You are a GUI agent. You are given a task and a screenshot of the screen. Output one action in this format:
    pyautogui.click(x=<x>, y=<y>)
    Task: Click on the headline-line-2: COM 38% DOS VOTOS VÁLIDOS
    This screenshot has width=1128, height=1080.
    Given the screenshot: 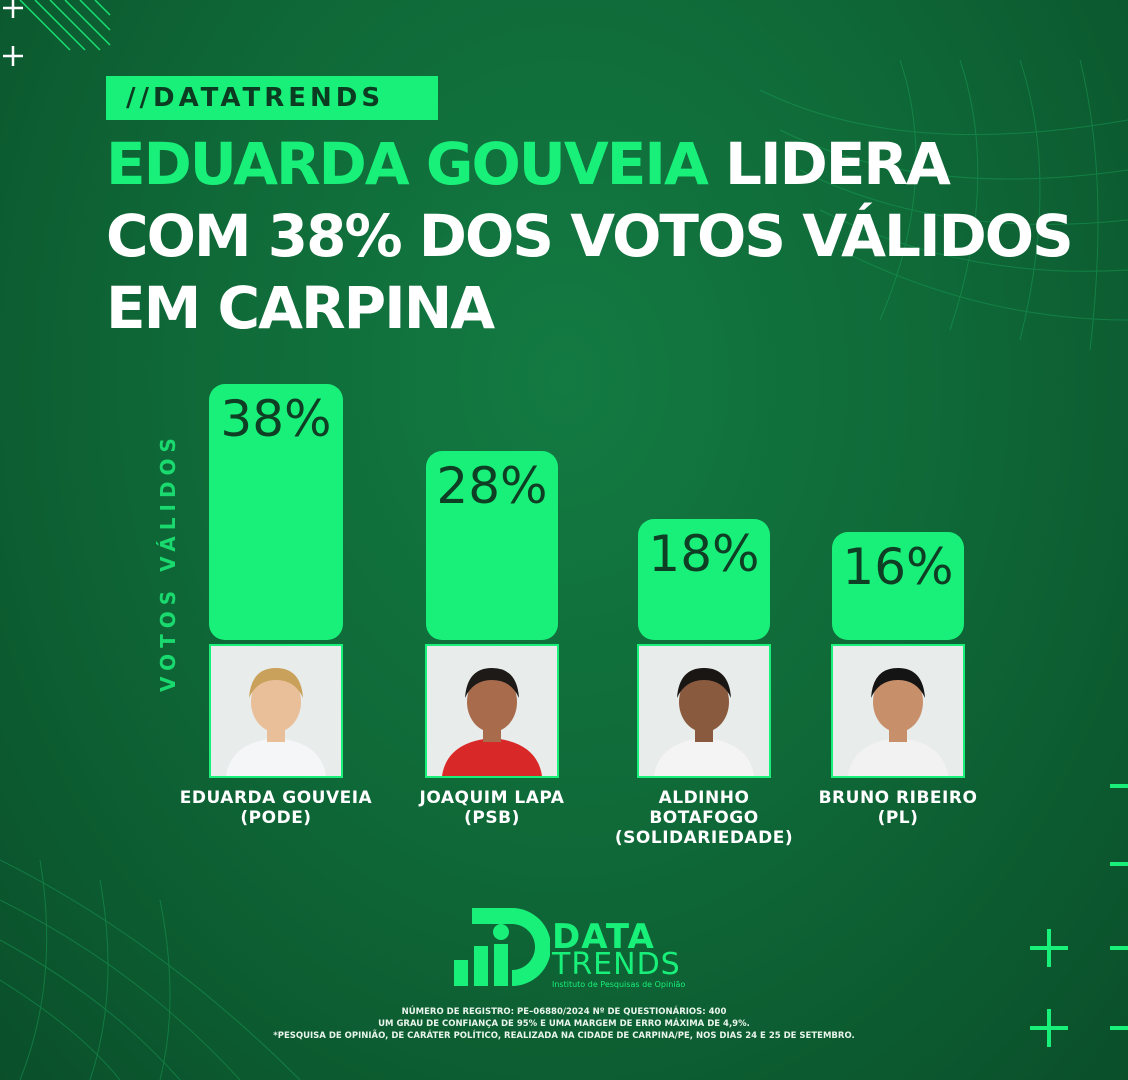 What is the action you would take?
    pyautogui.click(x=590, y=236)
    